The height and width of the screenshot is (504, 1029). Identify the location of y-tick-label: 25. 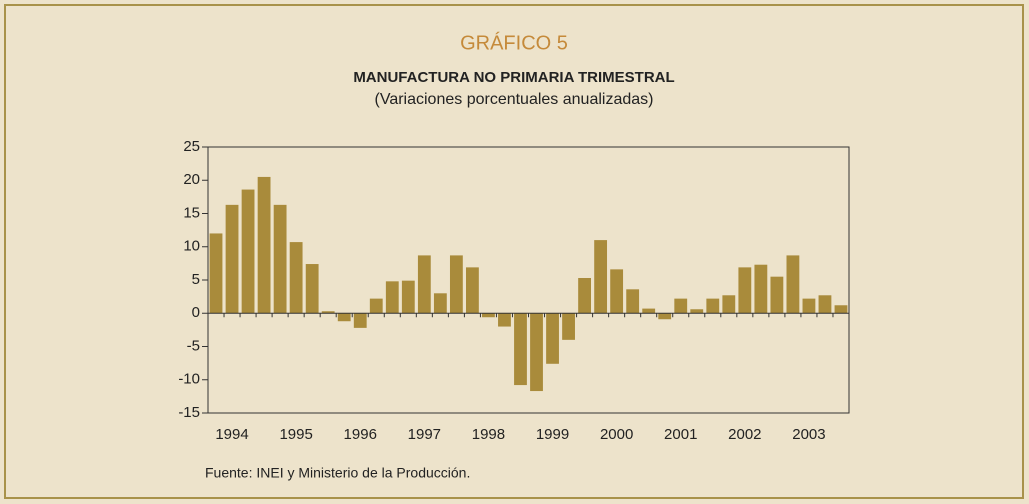
(191, 146).